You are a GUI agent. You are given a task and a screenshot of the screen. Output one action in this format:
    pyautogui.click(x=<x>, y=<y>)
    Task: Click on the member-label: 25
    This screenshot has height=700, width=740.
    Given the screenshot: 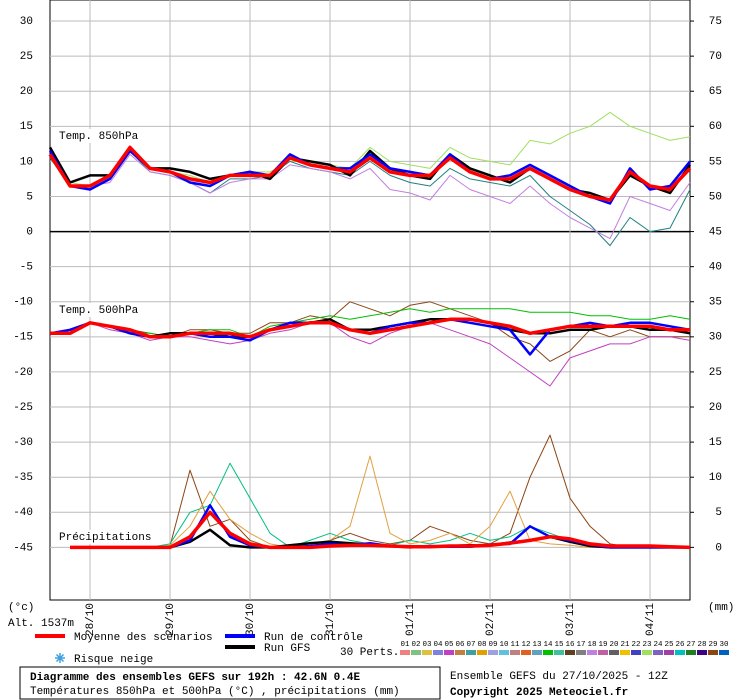 What is the action you would take?
    pyautogui.click(x=669, y=645)
    